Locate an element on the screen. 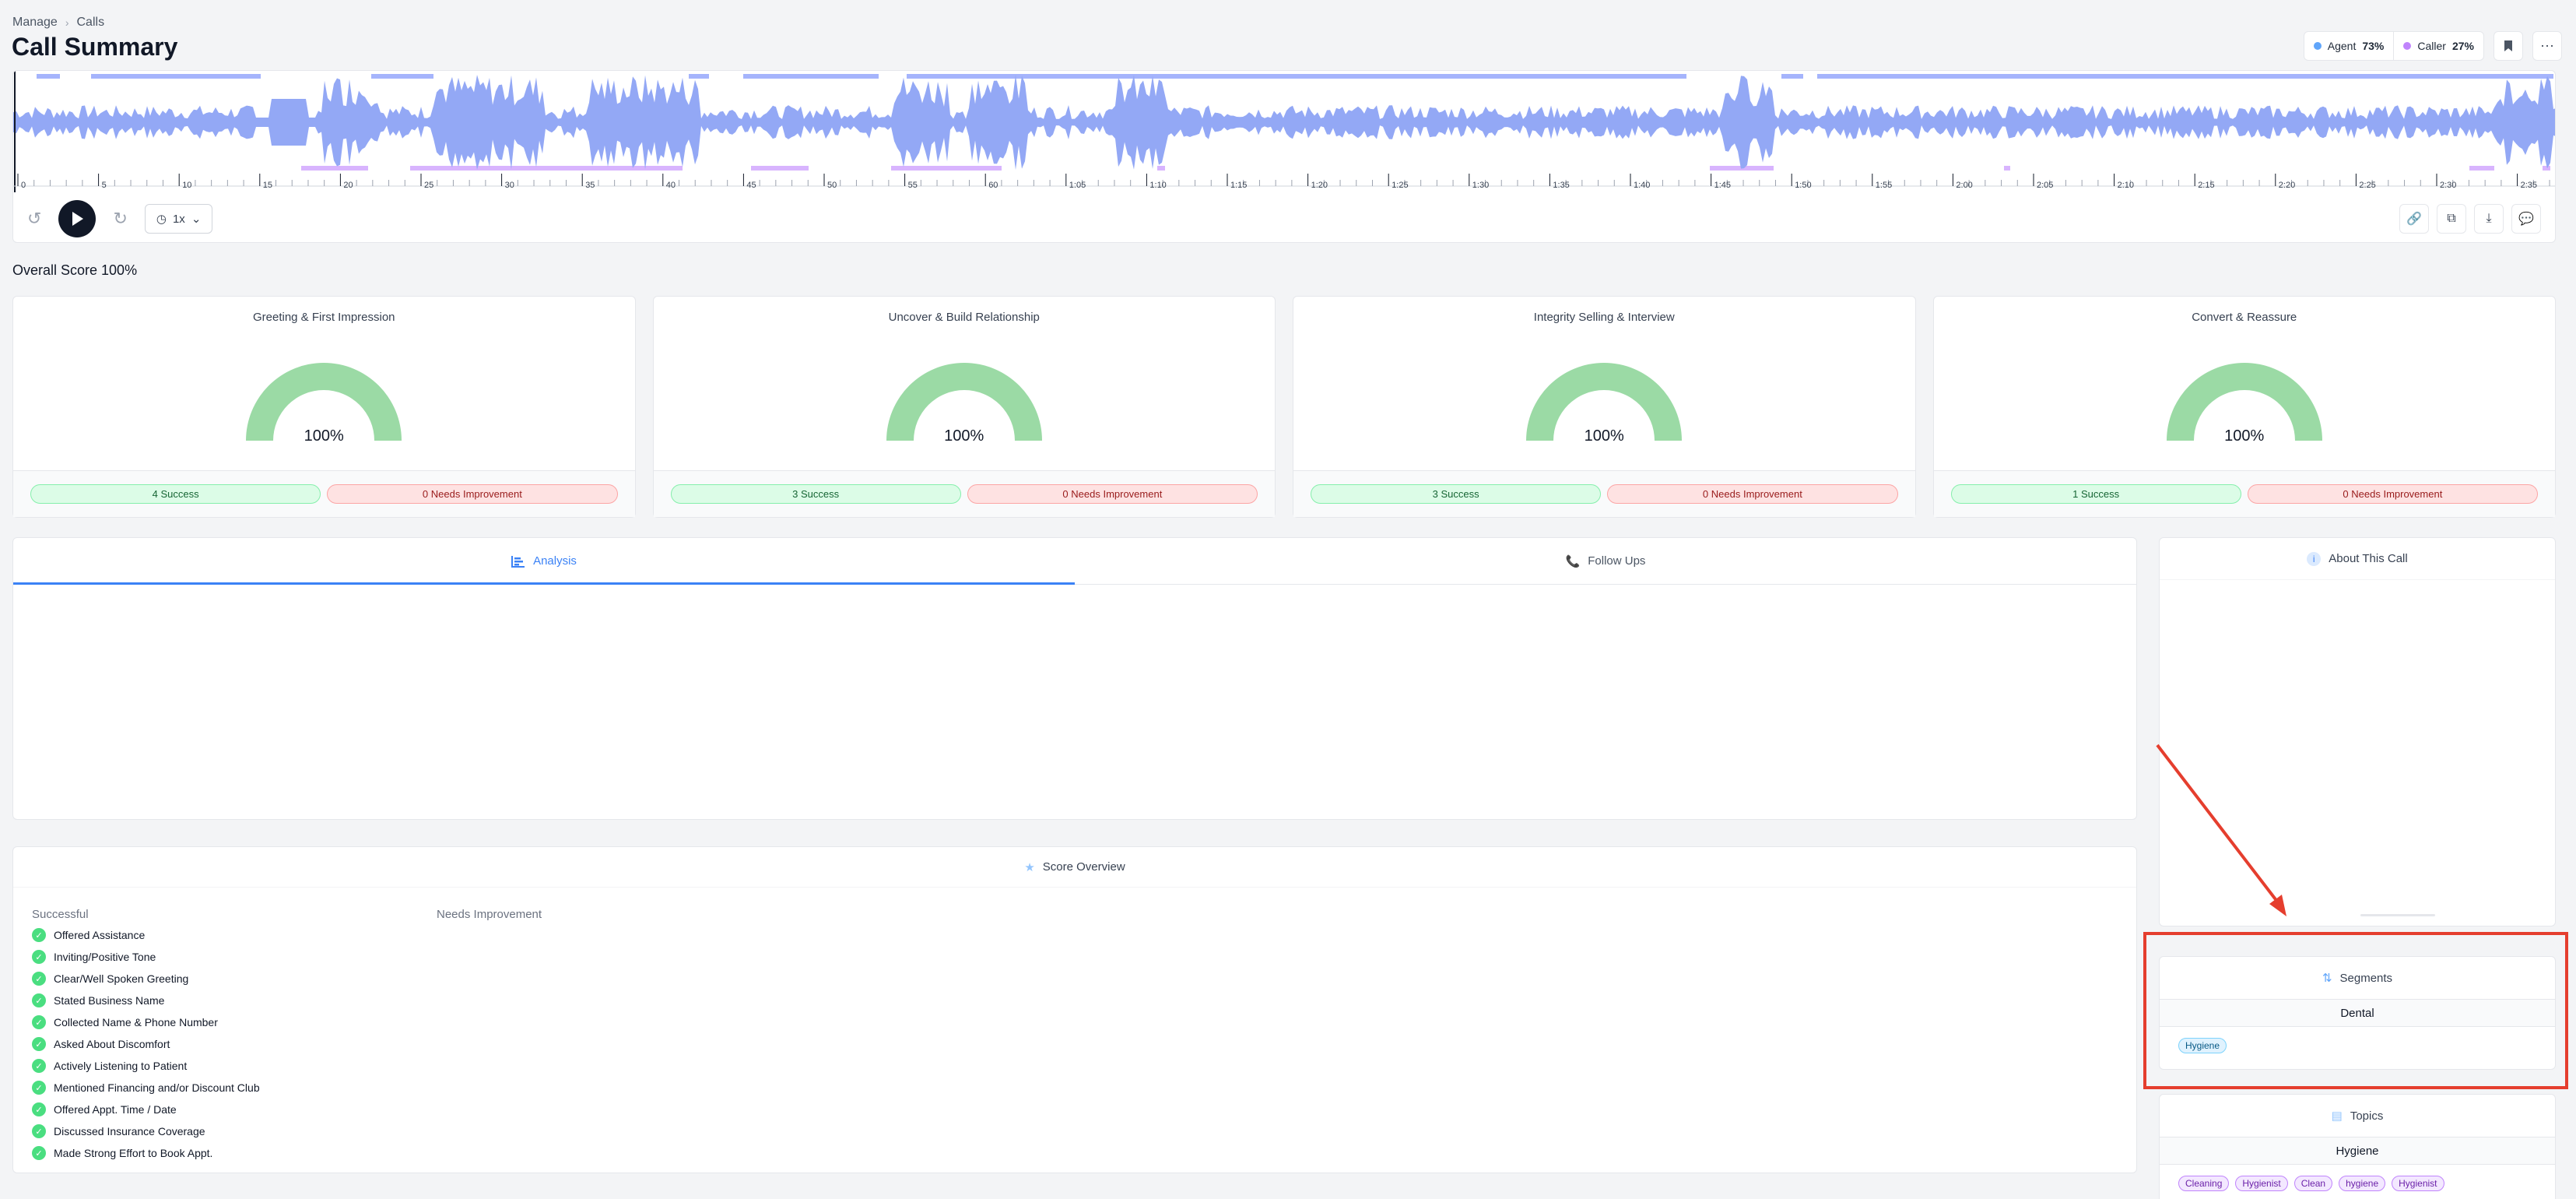 The width and height of the screenshot is (2576, 1199). successful-item-label: Made Strong Effort to Book Appt. is located at coordinates (134, 1153).